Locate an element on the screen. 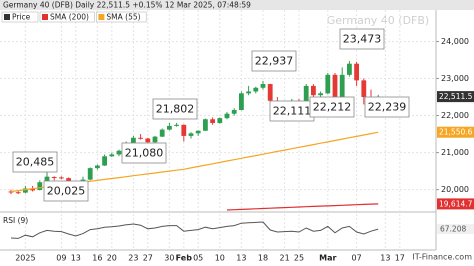 The image size is (474, 266). x-tick-label: 25 is located at coordinates (299, 258).